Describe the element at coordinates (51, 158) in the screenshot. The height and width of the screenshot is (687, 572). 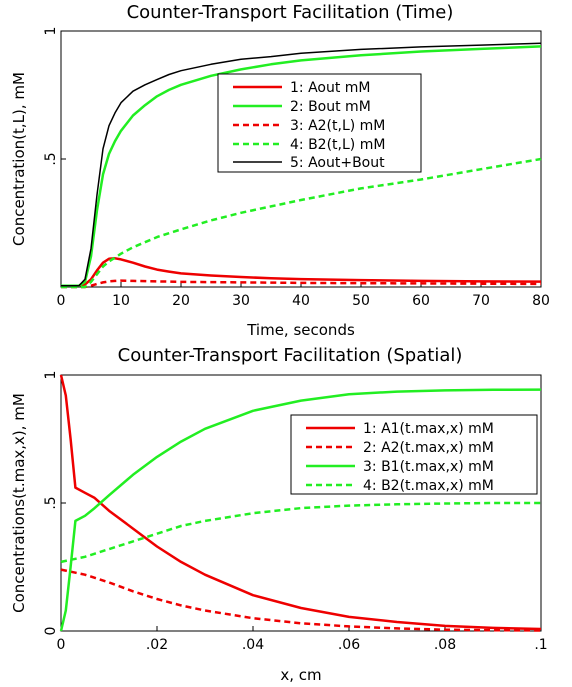
I see `time-y-tick-label: .5` at that location.